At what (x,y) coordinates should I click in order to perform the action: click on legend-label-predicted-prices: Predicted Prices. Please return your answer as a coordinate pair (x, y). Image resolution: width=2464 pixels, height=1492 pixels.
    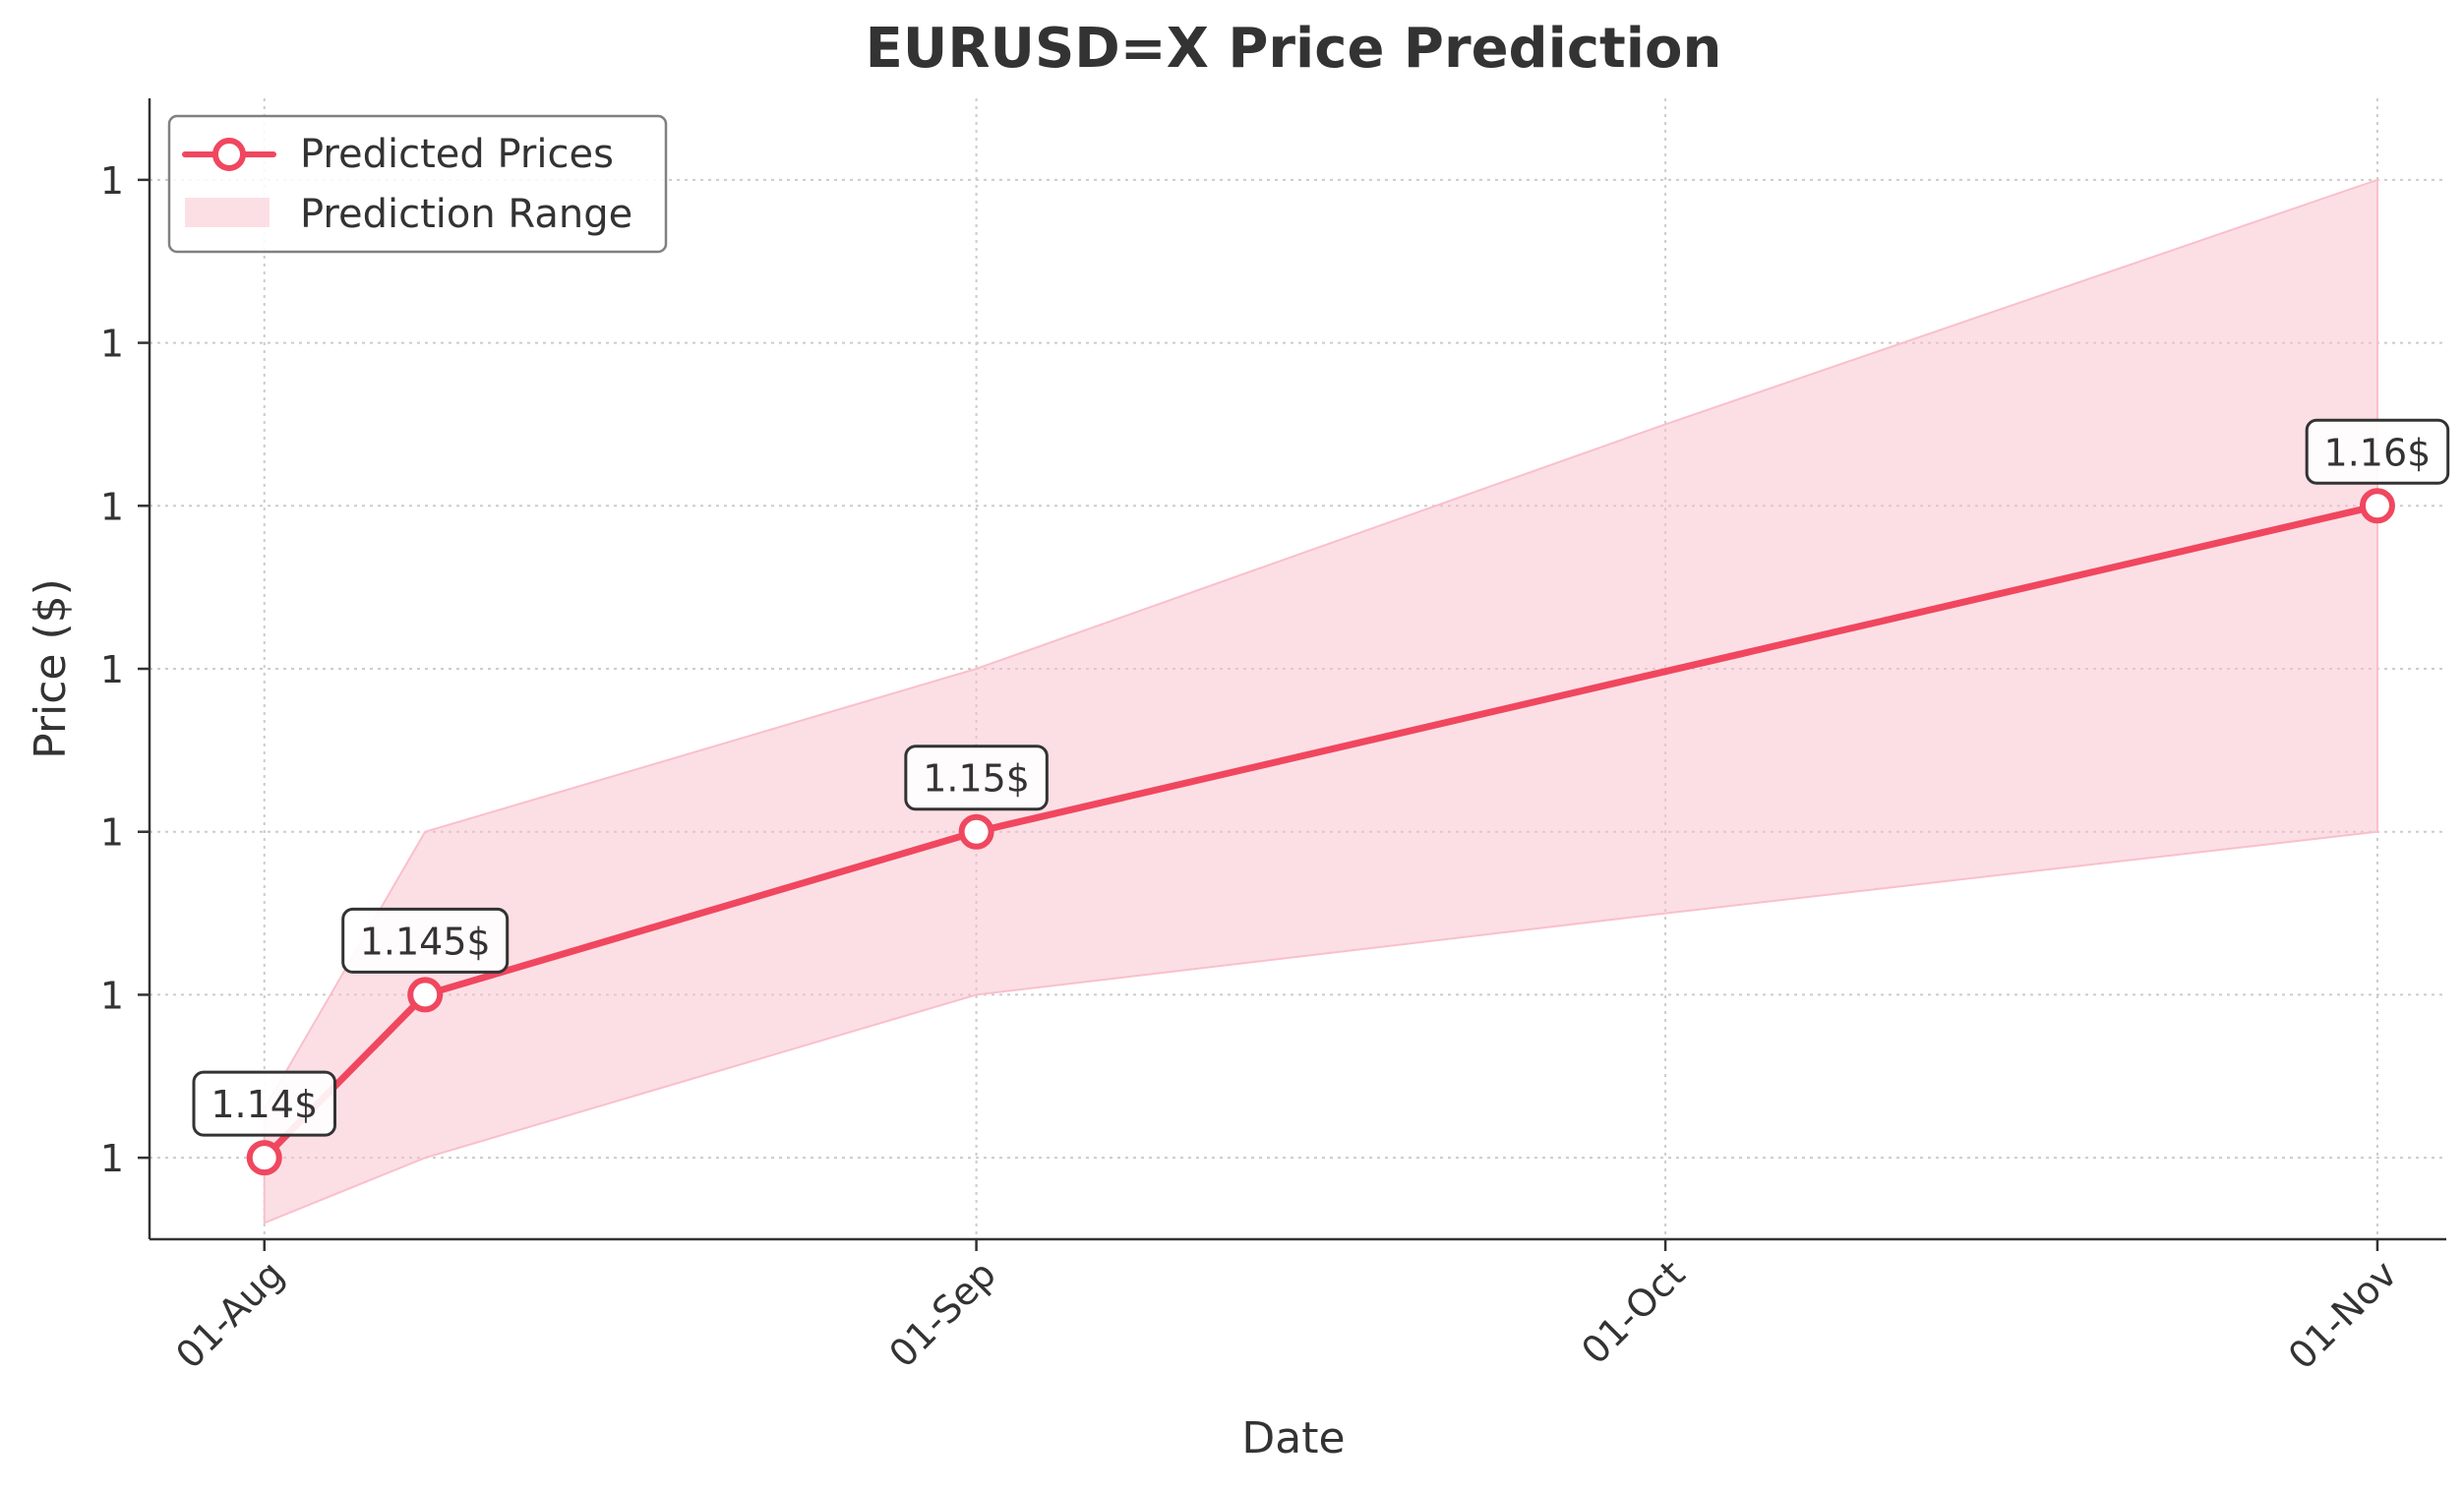
    Looking at the image, I should click on (457, 154).